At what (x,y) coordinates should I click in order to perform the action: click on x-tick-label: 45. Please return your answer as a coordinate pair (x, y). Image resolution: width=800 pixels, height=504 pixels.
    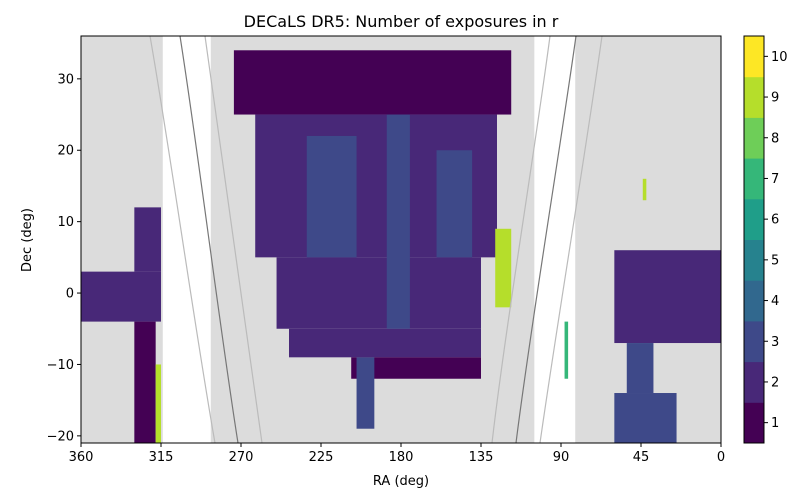
    Looking at the image, I should click on (641, 457).